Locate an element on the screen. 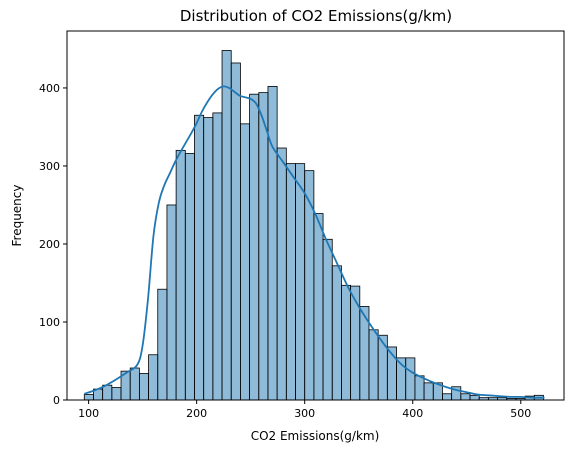 Image resolution: width=571 pixels, height=453 pixels. x-tick-label: 100 is located at coordinates (88, 413).